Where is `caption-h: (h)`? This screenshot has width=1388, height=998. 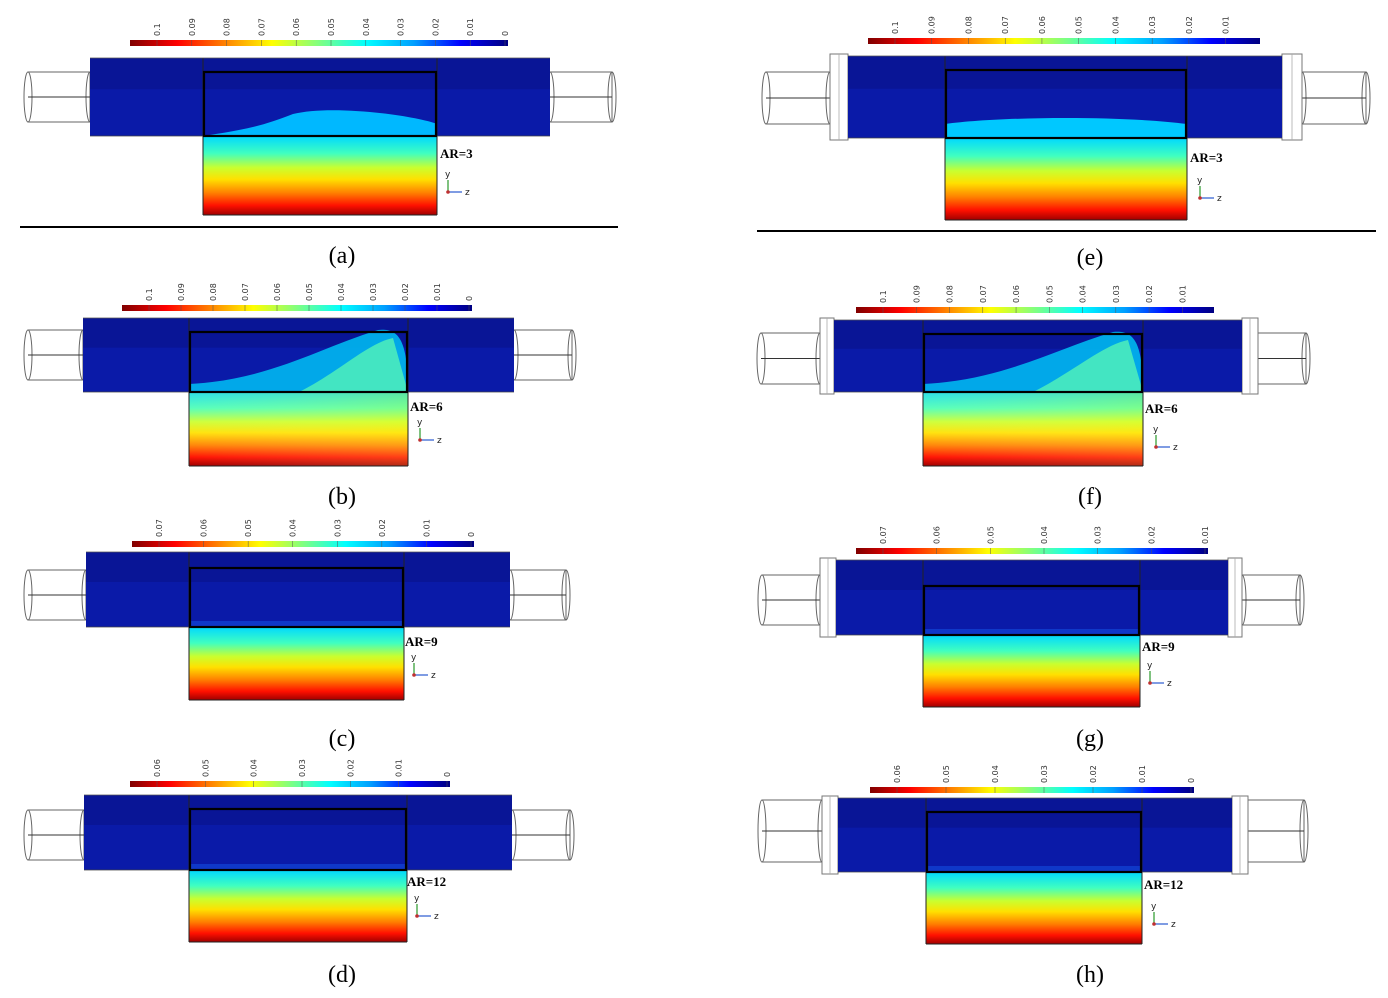 caption-h: (h) is located at coordinates (1090, 975).